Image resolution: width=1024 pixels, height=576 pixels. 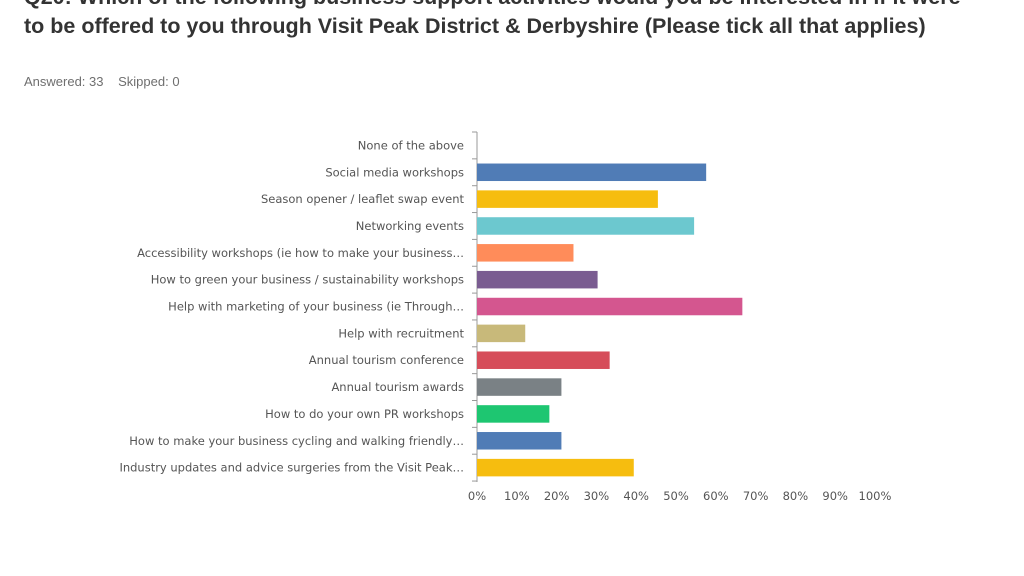 What do you see at coordinates (397, 387) in the screenshot?
I see `category-label: Annual tourism awards` at bounding box center [397, 387].